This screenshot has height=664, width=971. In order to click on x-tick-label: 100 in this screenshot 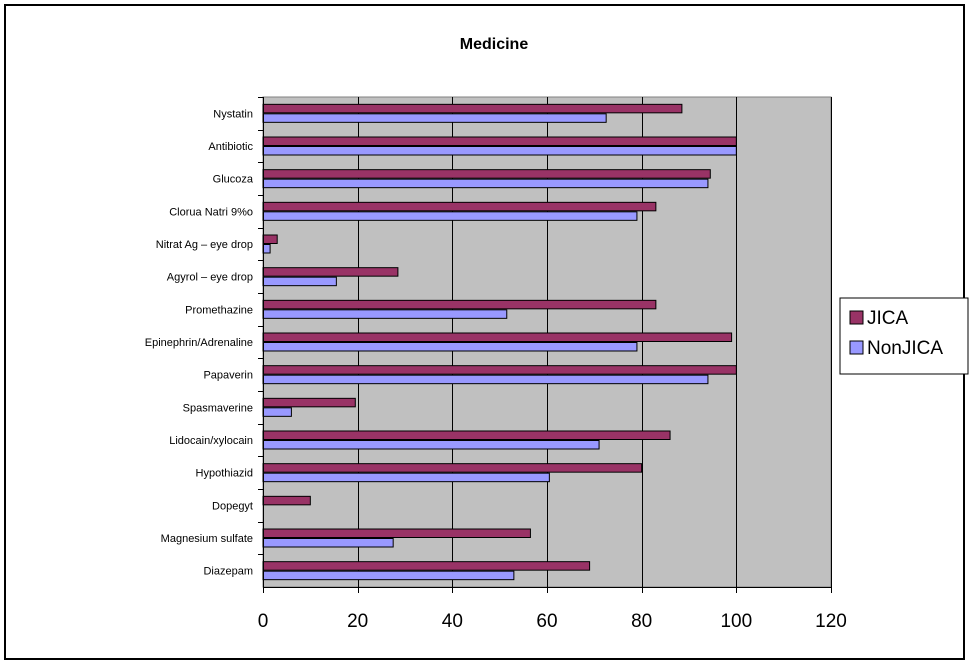, I will do `click(736, 621)`.